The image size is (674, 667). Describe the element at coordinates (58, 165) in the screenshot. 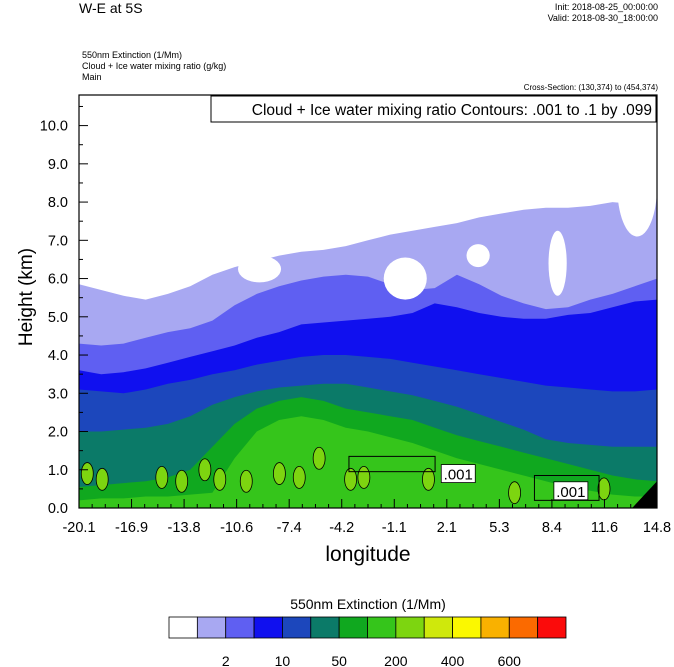

I see `y-tick-label-9: 9.0` at that location.